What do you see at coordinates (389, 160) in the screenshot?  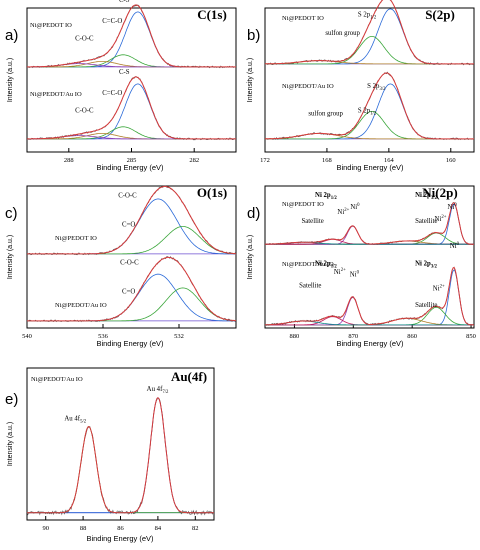 I see `x-tick-label: 164` at bounding box center [389, 160].